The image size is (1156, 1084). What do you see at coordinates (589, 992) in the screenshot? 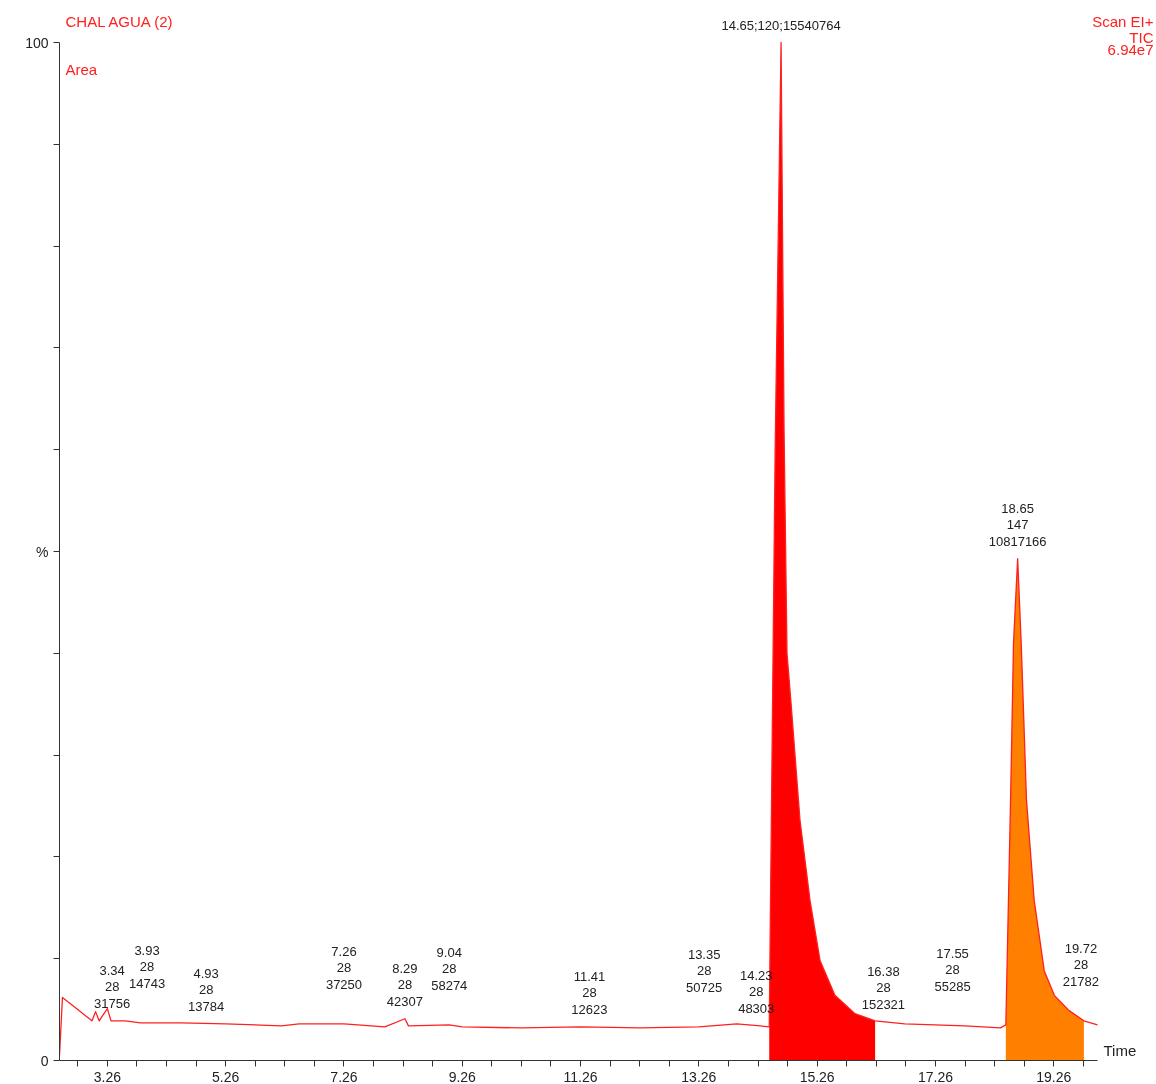
I see `annotation: 11.41 28 12623` at bounding box center [589, 992].